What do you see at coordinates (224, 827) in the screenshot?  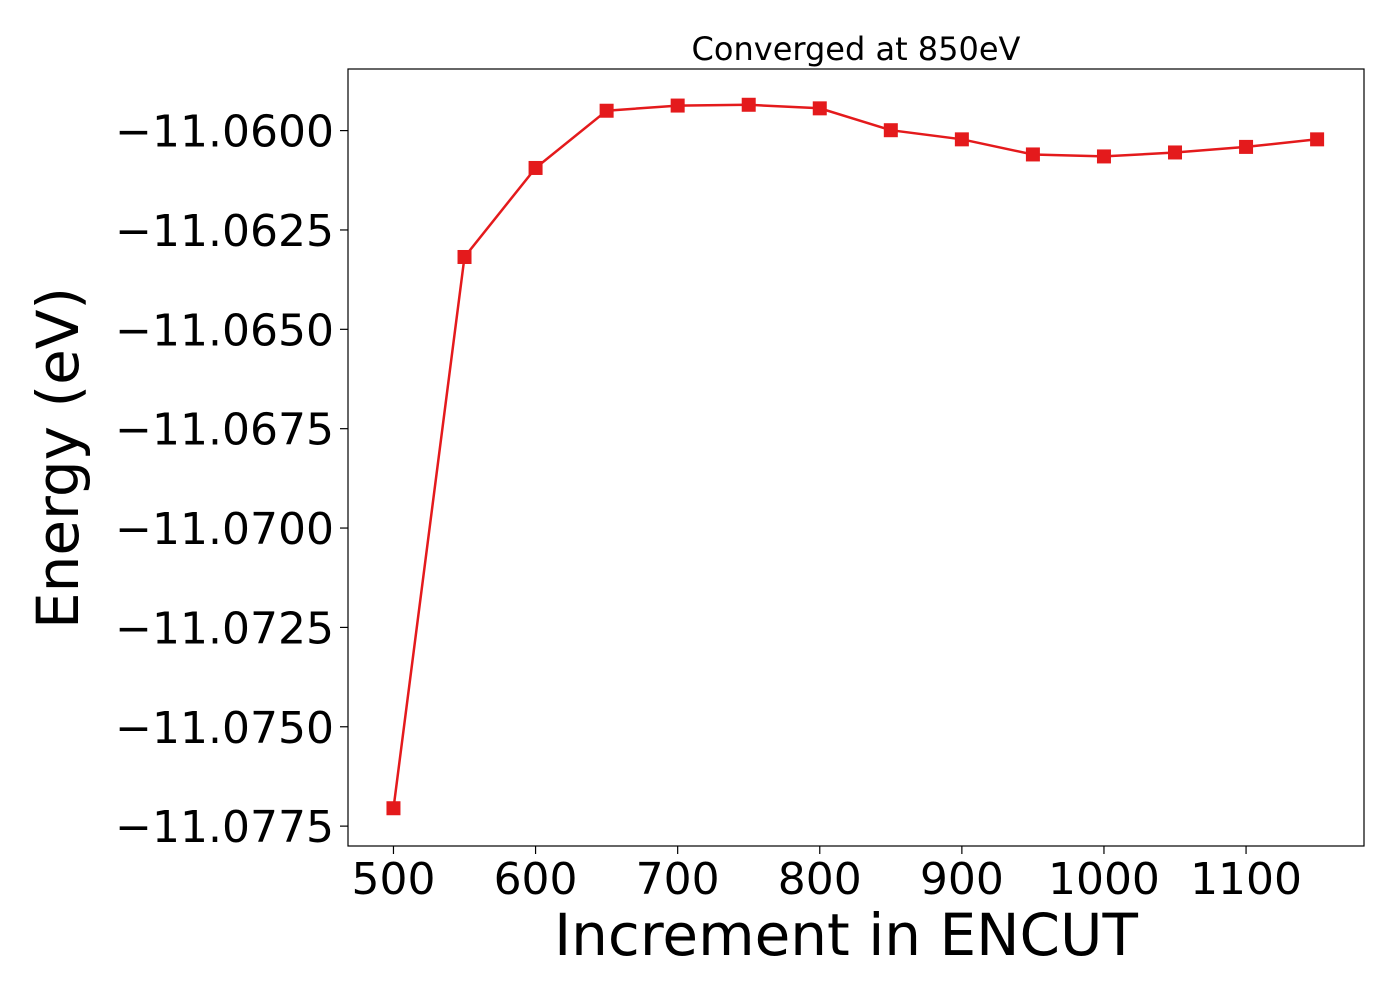 I see `y-tick-label: −11.0775` at bounding box center [224, 827].